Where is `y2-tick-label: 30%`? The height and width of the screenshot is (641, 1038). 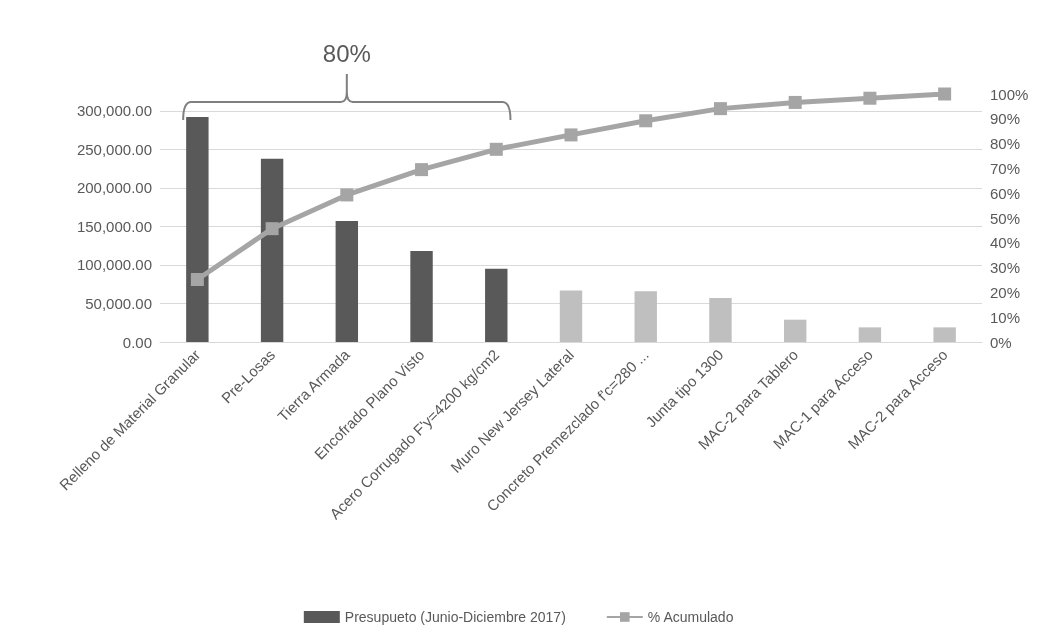 y2-tick-label: 30% is located at coordinates (1005, 268).